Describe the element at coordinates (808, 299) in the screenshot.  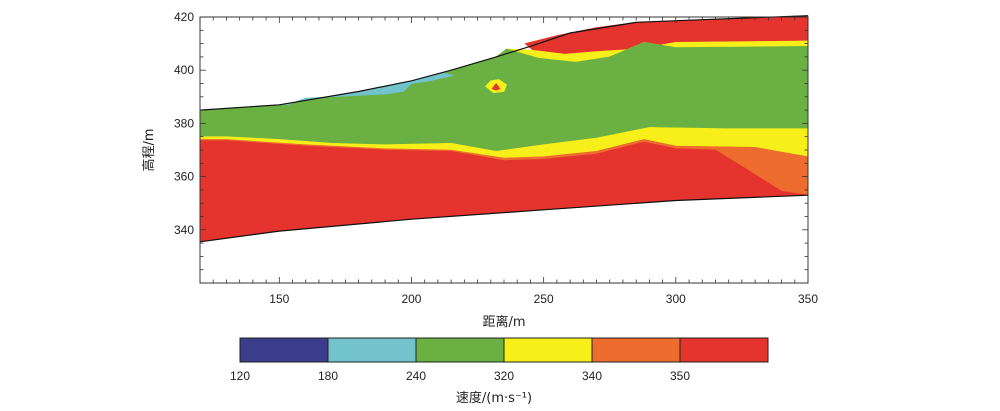
I see `x-tick-label: 350` at that location.